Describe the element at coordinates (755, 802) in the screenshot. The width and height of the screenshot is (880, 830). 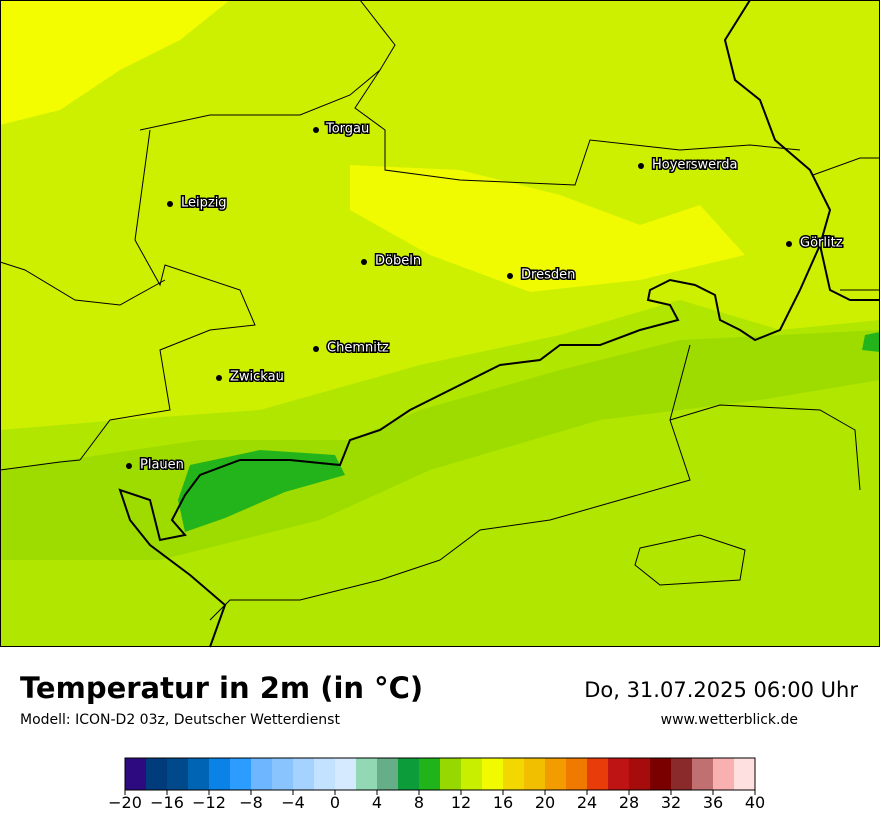
I see `tick-label: 40` at that location.